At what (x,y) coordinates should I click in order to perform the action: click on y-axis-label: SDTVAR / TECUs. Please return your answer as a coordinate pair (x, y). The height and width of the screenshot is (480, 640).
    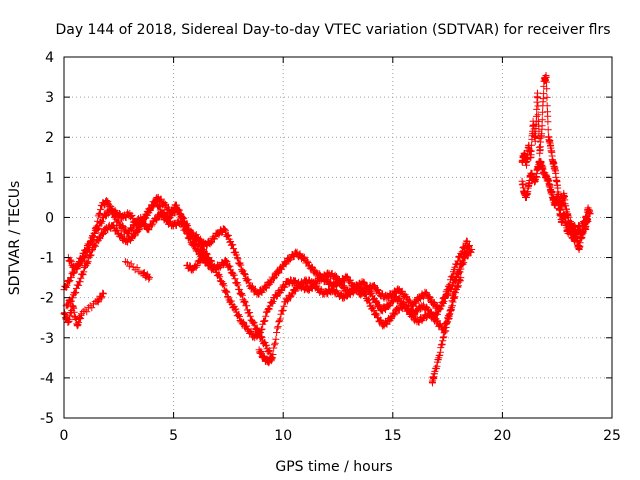
    Looking at the image, I should click on (15, 238).